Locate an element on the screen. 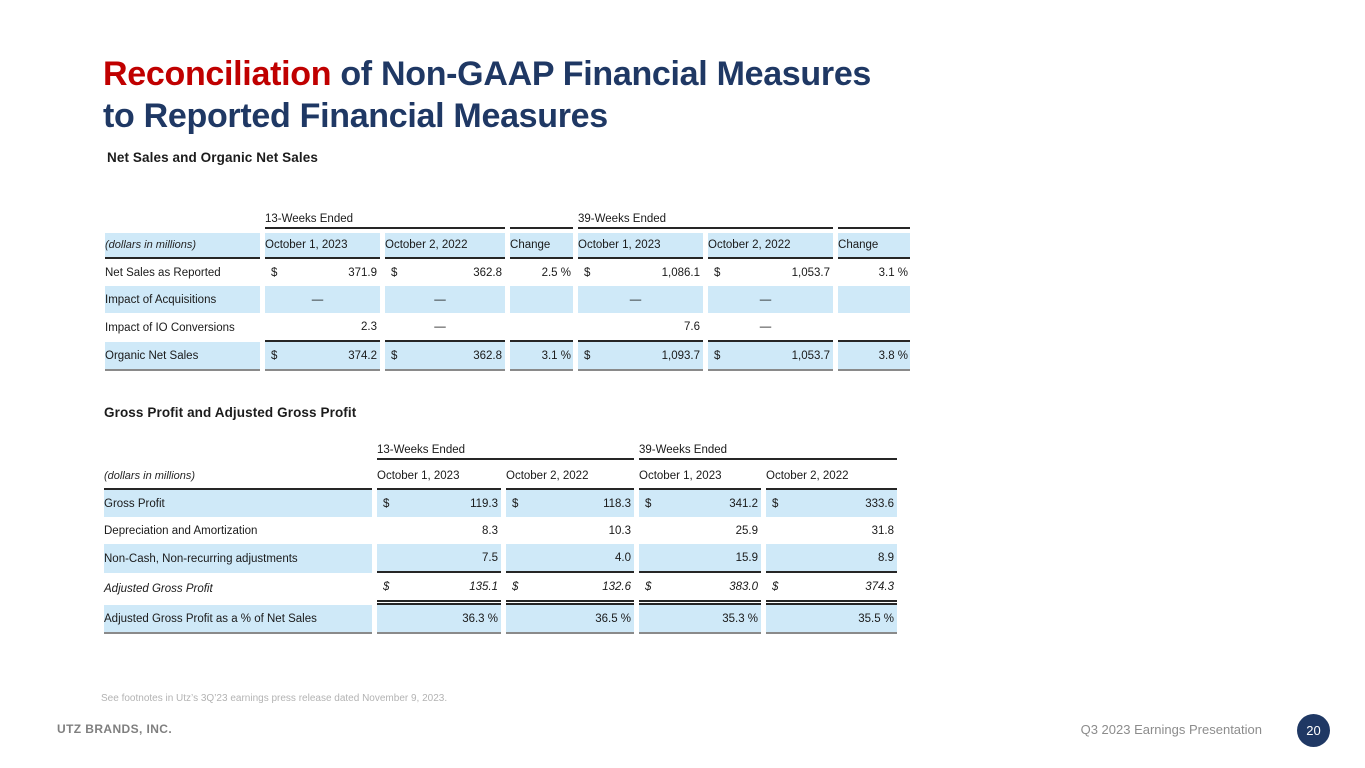 Image resolution: width=1365 pixels, height=768 pixels. value-cell: 7.5 is located at coordinates (439, 558).